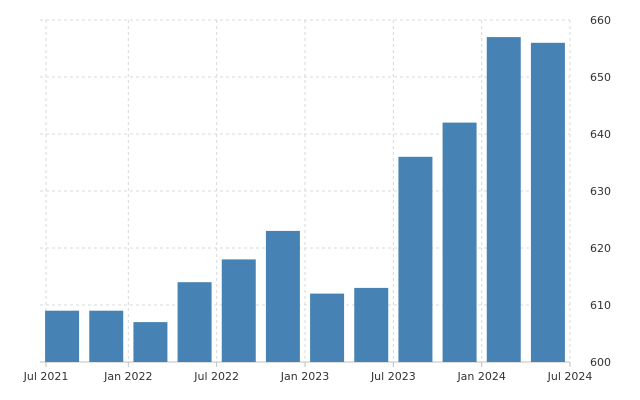 The image size is (640, 400). Describe the element at coordinates (480, 376) in the screenshot. I see `x-tick-label: Jan 2024` at that location.